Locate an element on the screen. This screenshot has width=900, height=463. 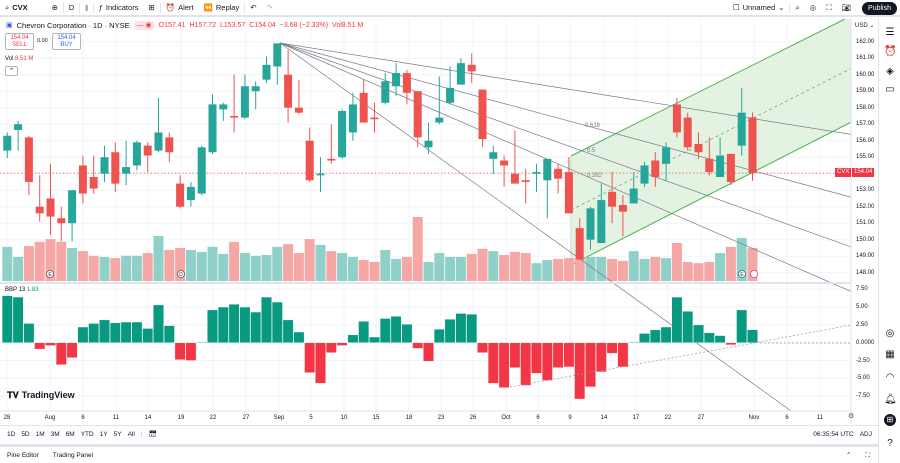
alarm-clock-icon: ⏰ is located at coordinates (890, 51).